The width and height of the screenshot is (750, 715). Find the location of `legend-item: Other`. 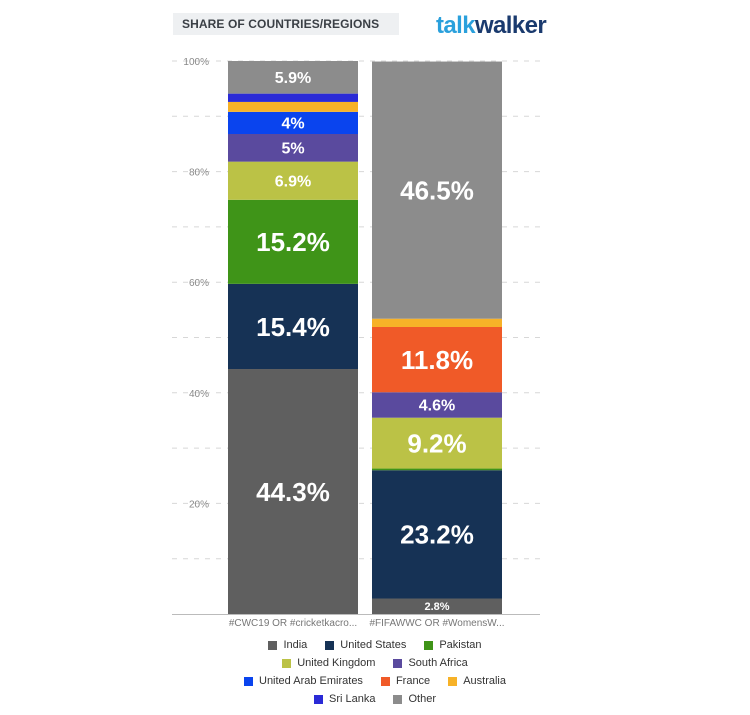

legend-item: Other is located at coordinates (414, 699).